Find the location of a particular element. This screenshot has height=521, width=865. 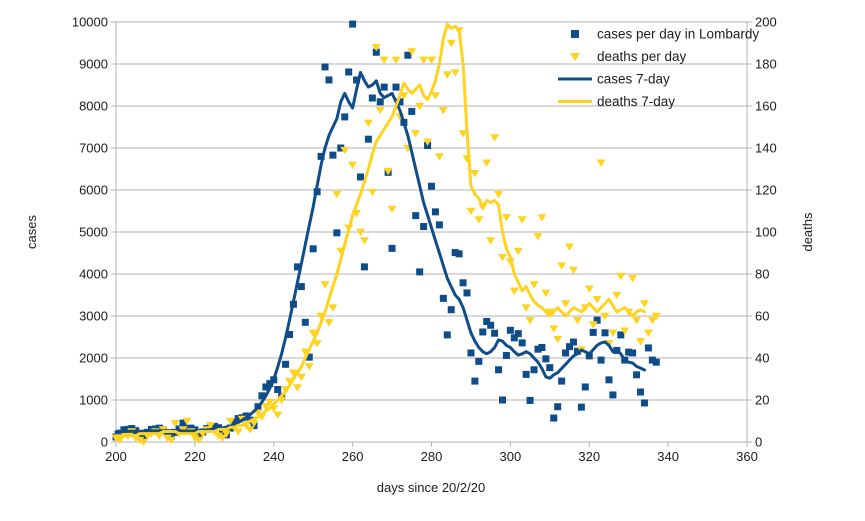

y-left-tick-label: 9000 is located at coordinates (93, 64).